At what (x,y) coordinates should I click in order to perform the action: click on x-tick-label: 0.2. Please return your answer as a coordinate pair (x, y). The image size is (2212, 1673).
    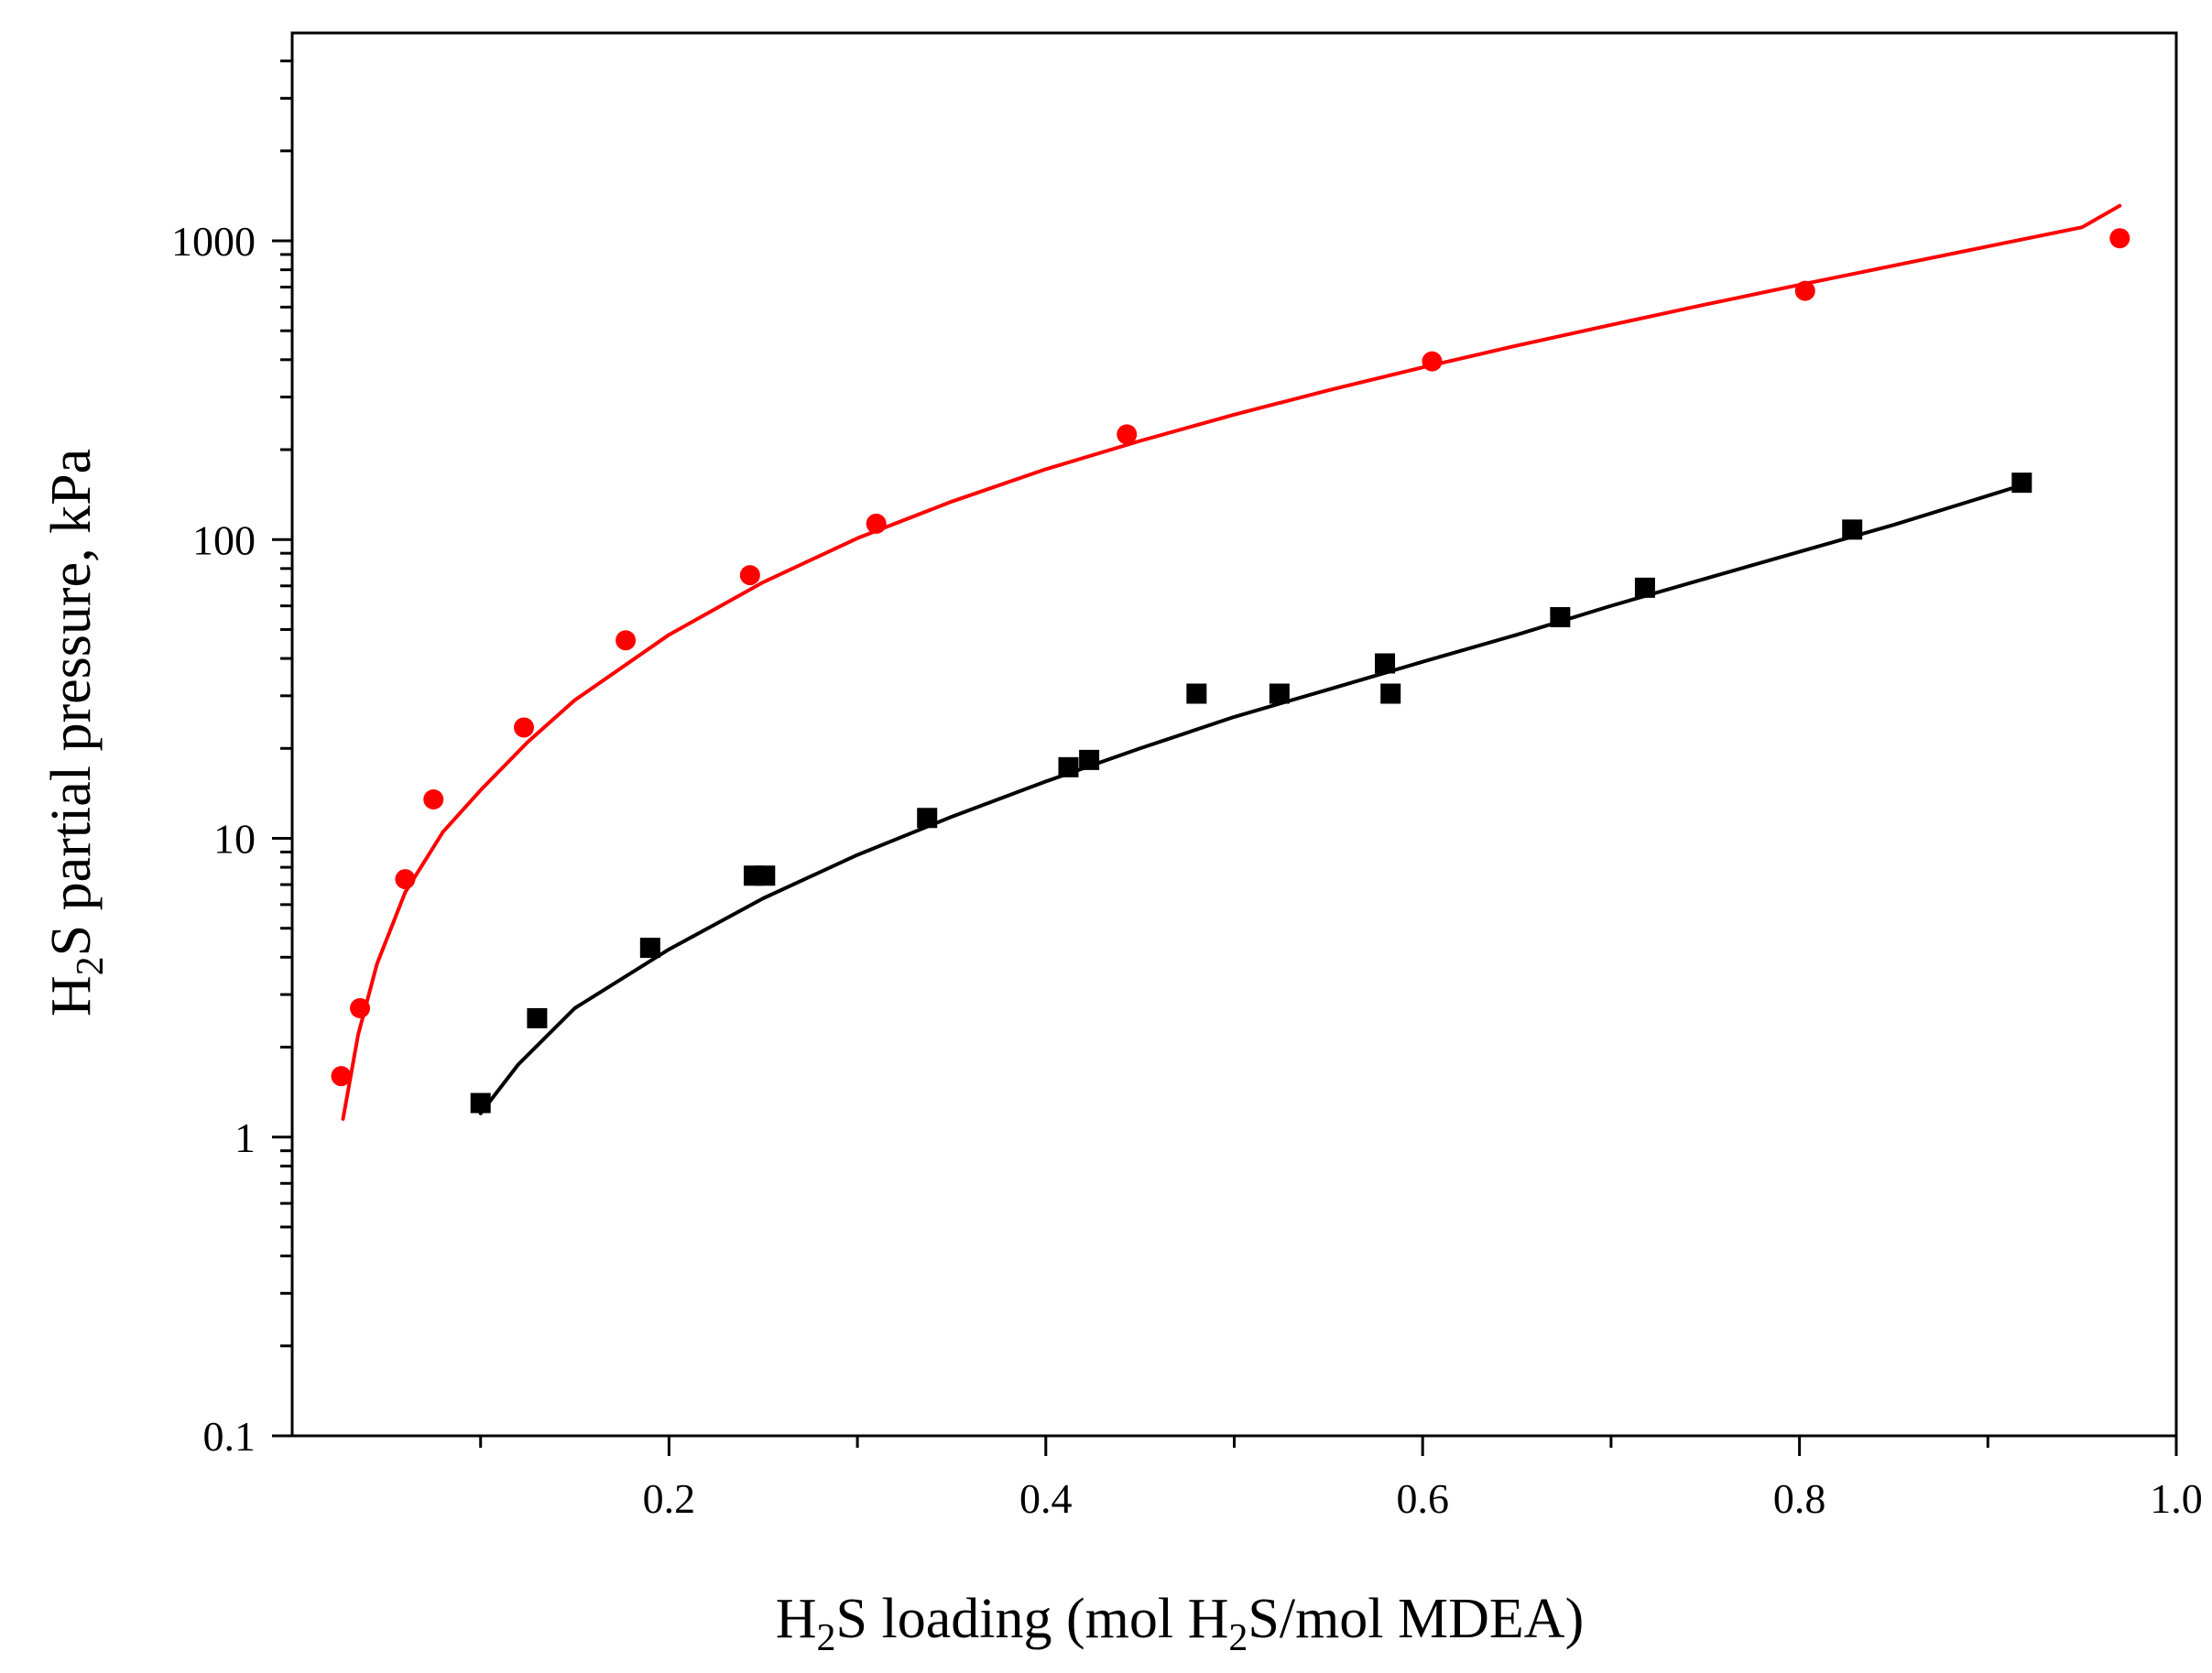
    Looking at the image, I should click on (669, 1498).